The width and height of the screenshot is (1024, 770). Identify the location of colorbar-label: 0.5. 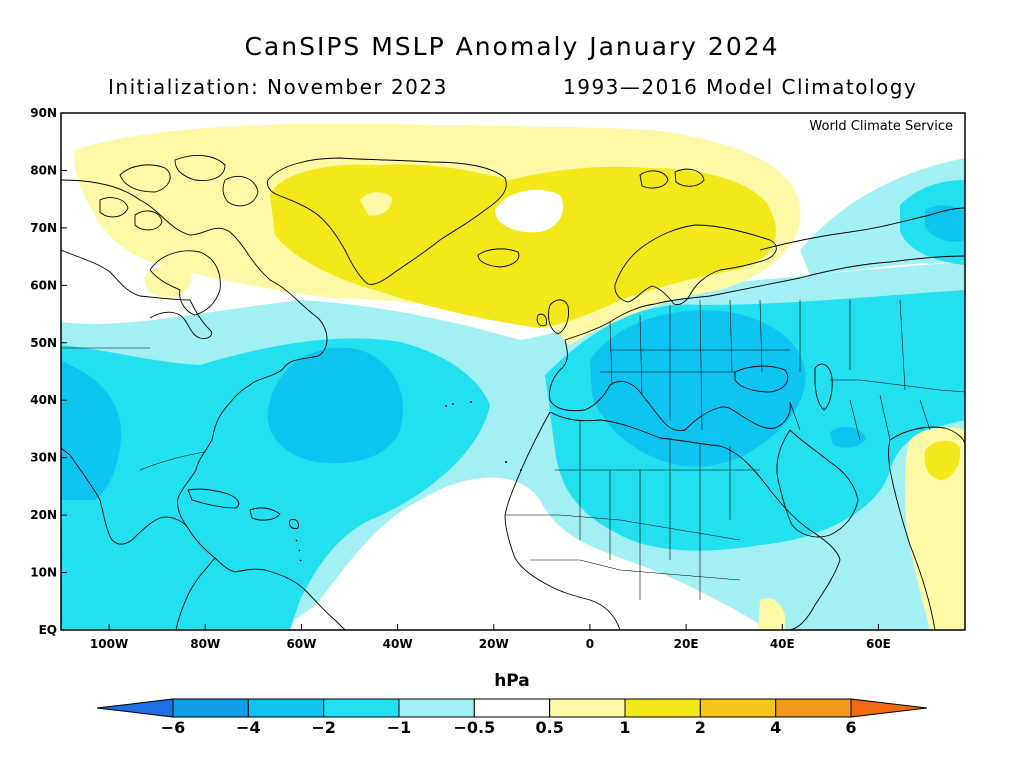
(549, 727).